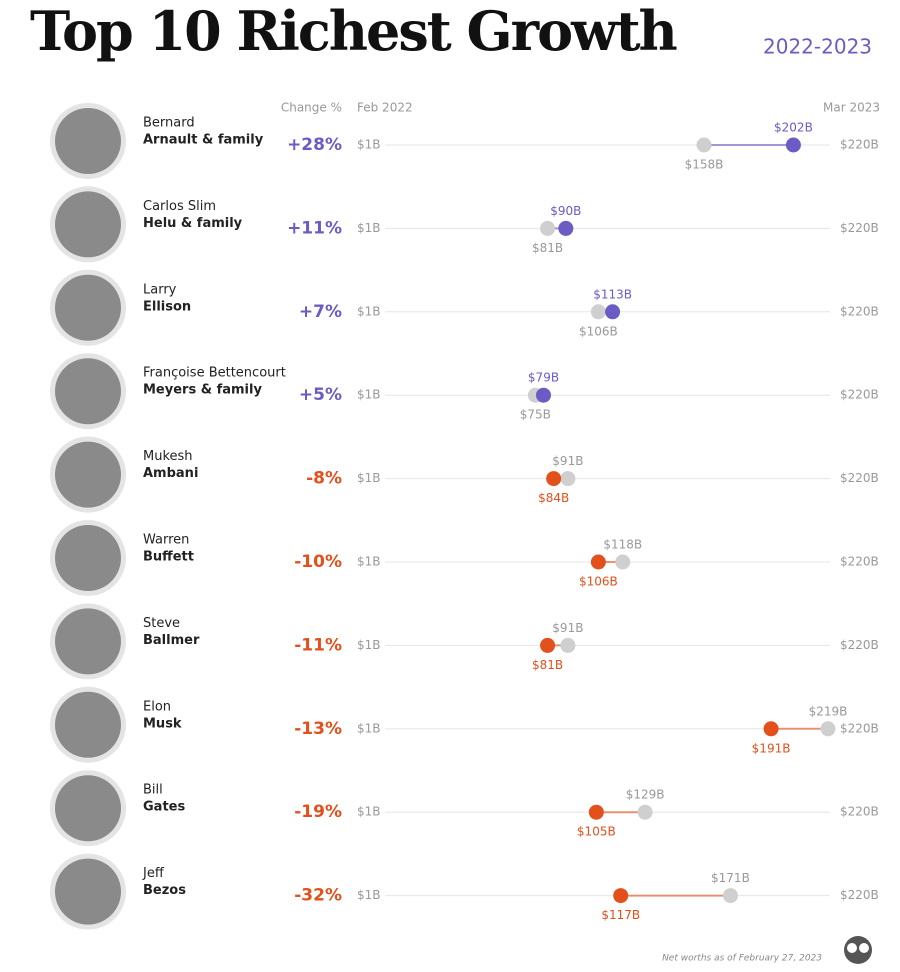  I want to click on start-value-label: $91B, so click(567, 628).